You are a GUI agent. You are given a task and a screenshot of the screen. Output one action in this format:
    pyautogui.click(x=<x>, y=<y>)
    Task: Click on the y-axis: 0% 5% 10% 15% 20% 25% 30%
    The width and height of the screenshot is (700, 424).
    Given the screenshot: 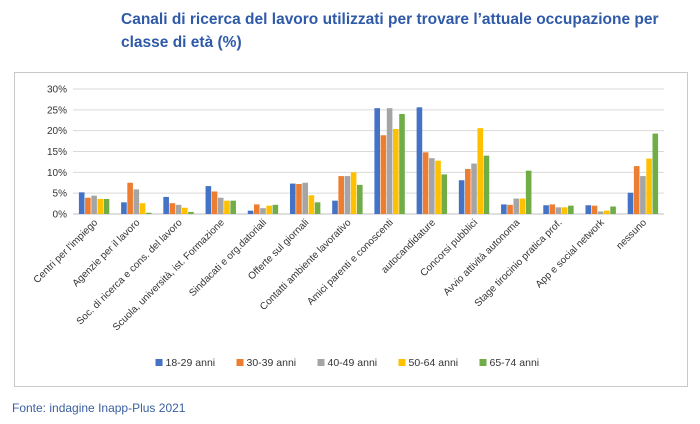 What is the action you would take?
    pyautogui.click(x=57, y=153)
    